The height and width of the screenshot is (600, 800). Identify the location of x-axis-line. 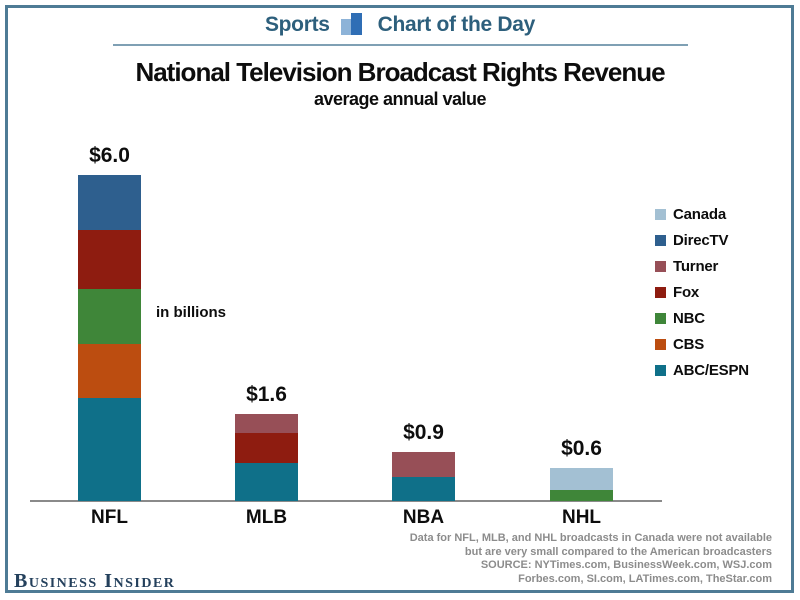
(346, 501).